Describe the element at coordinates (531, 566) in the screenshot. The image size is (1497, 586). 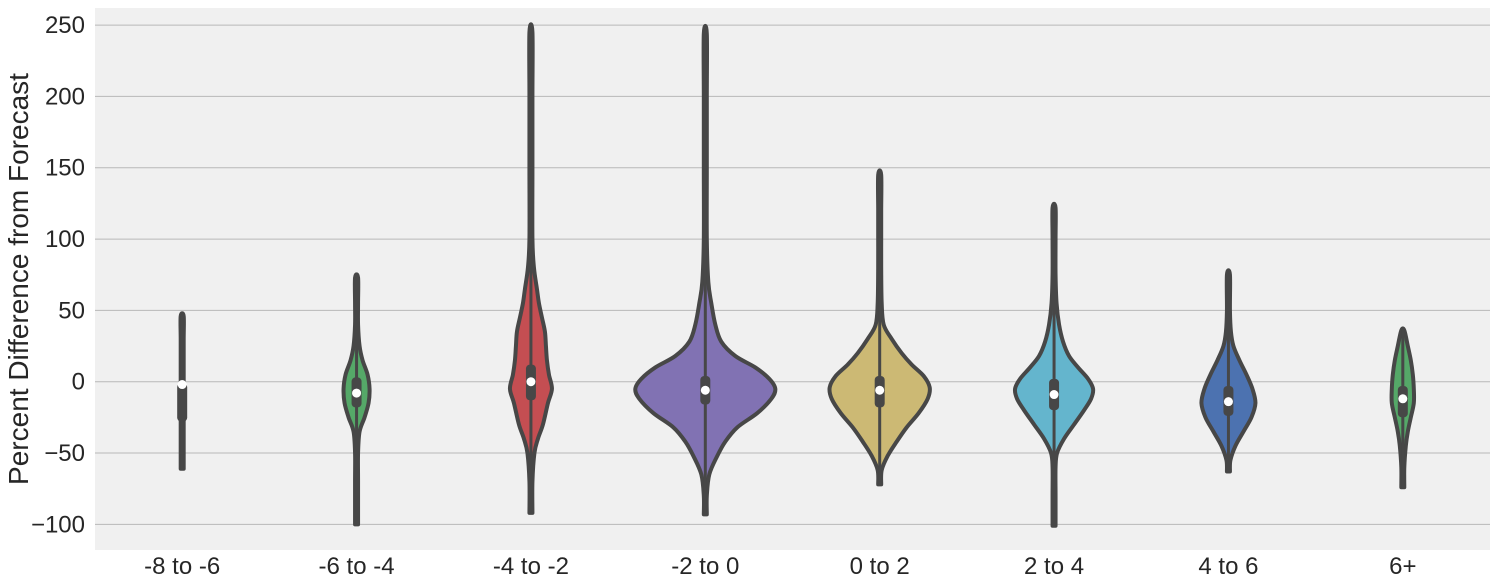
I see `x-tick-label: -4 to -2` at that location.